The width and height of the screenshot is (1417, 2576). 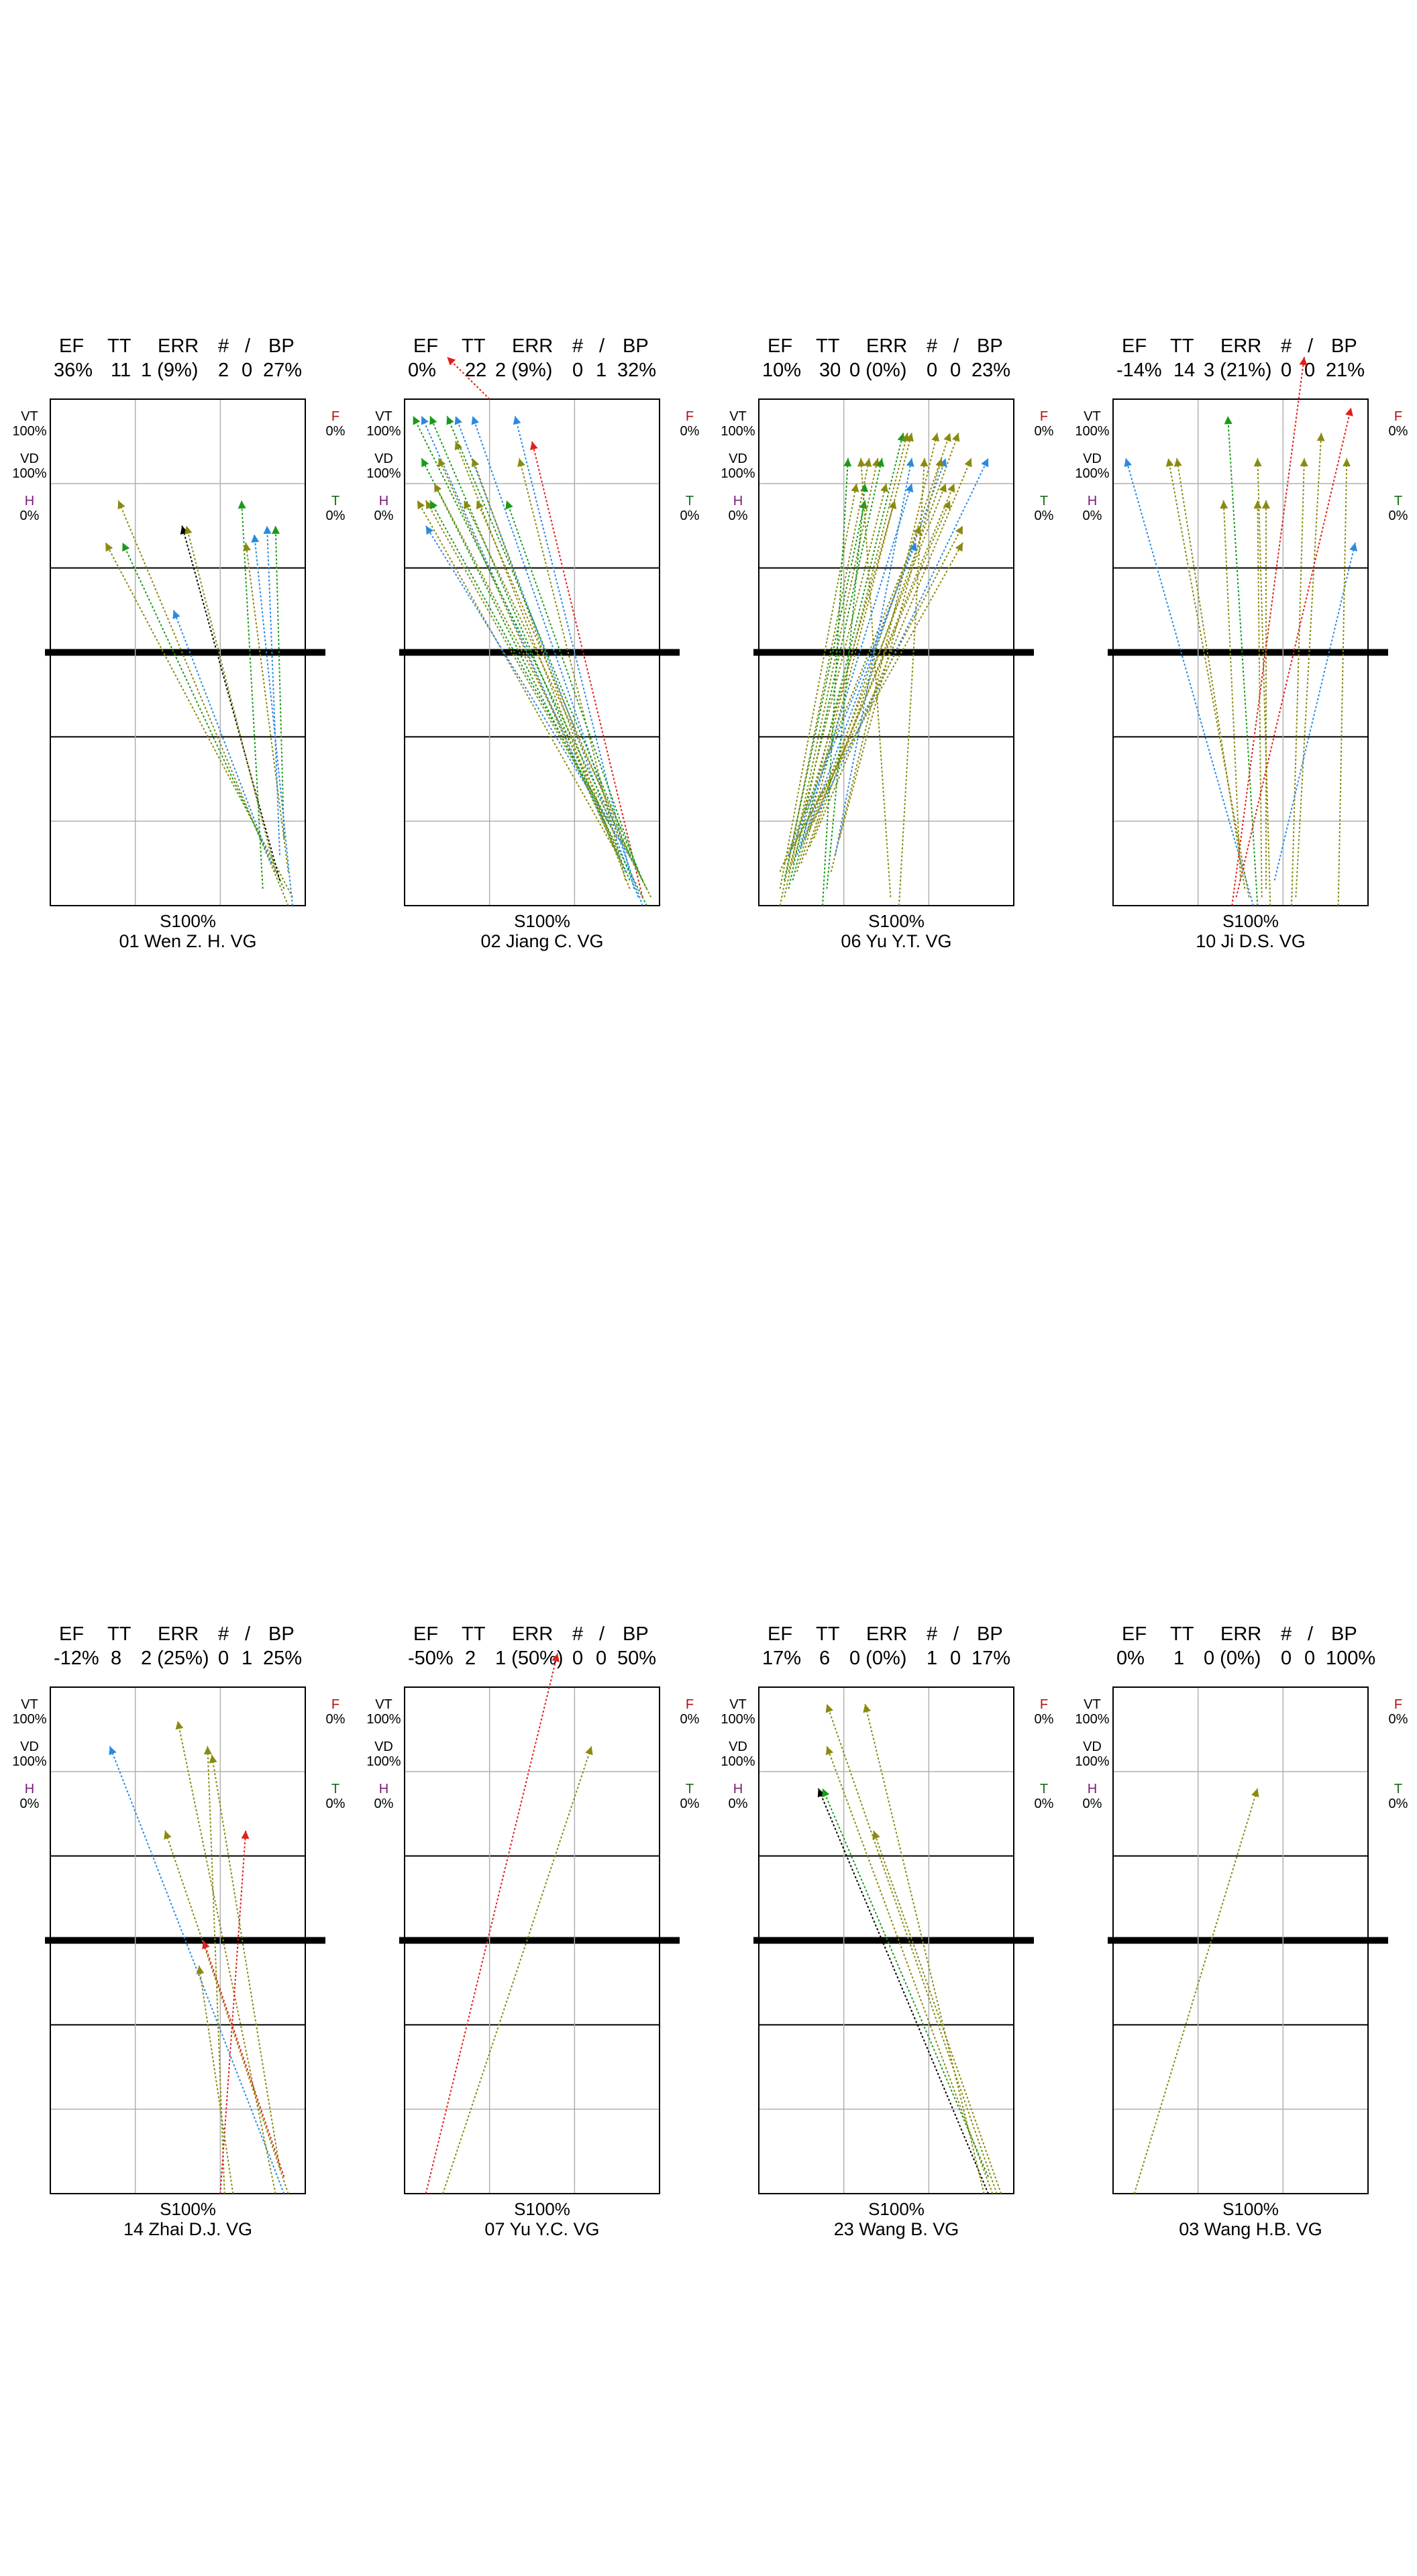 I want to click on panel-header: EF TT ERR # / BP -50% 2 1 (50%) 0 0 50%, so click(x=569, y=1650).